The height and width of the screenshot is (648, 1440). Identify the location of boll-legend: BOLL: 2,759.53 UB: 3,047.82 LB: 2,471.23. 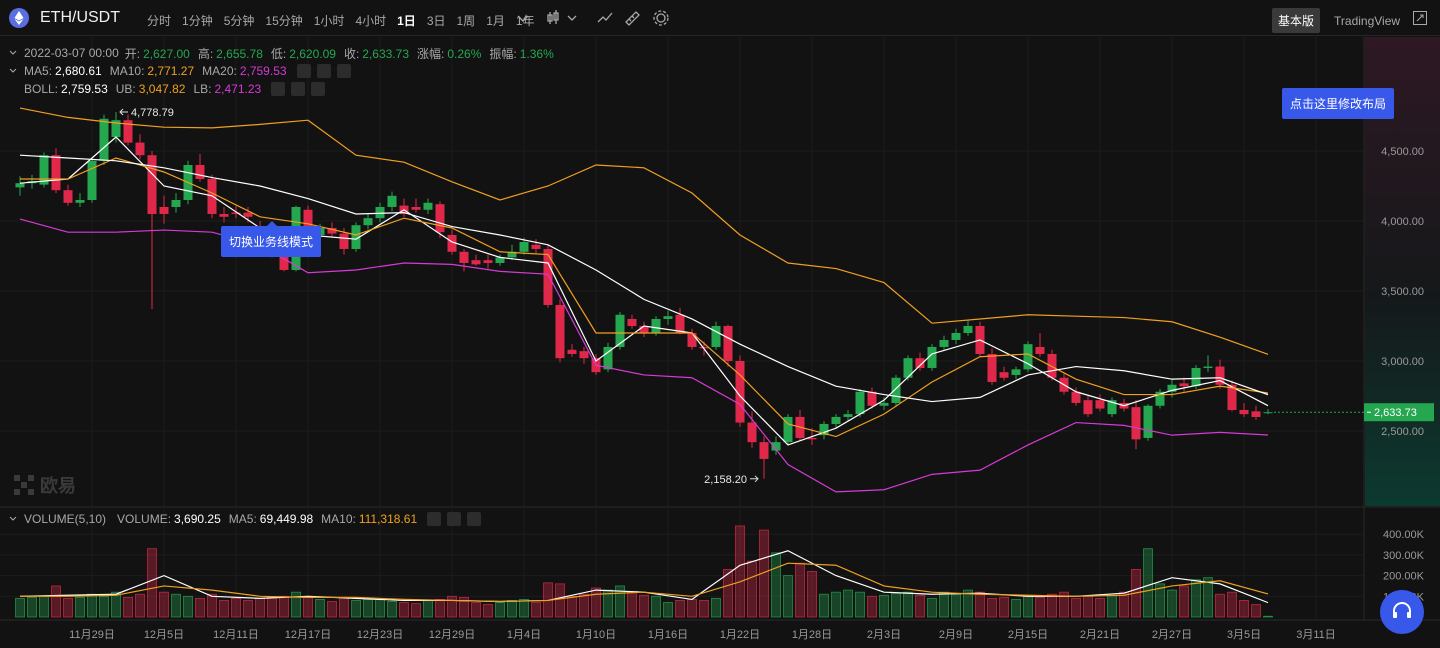
(167, 89).